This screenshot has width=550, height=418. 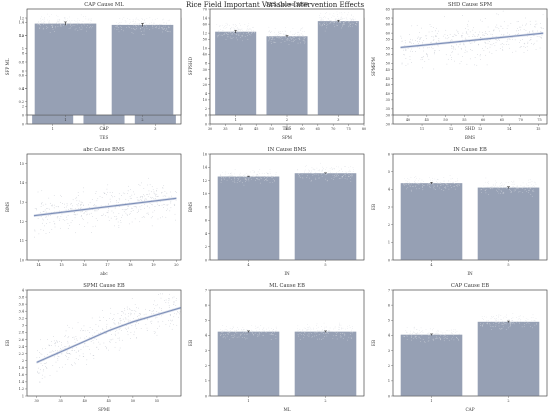 What do you see at coordinates (23, 361) in the screenshot?
I see `y-tick-label: 2` at bounding box center [23, 361].